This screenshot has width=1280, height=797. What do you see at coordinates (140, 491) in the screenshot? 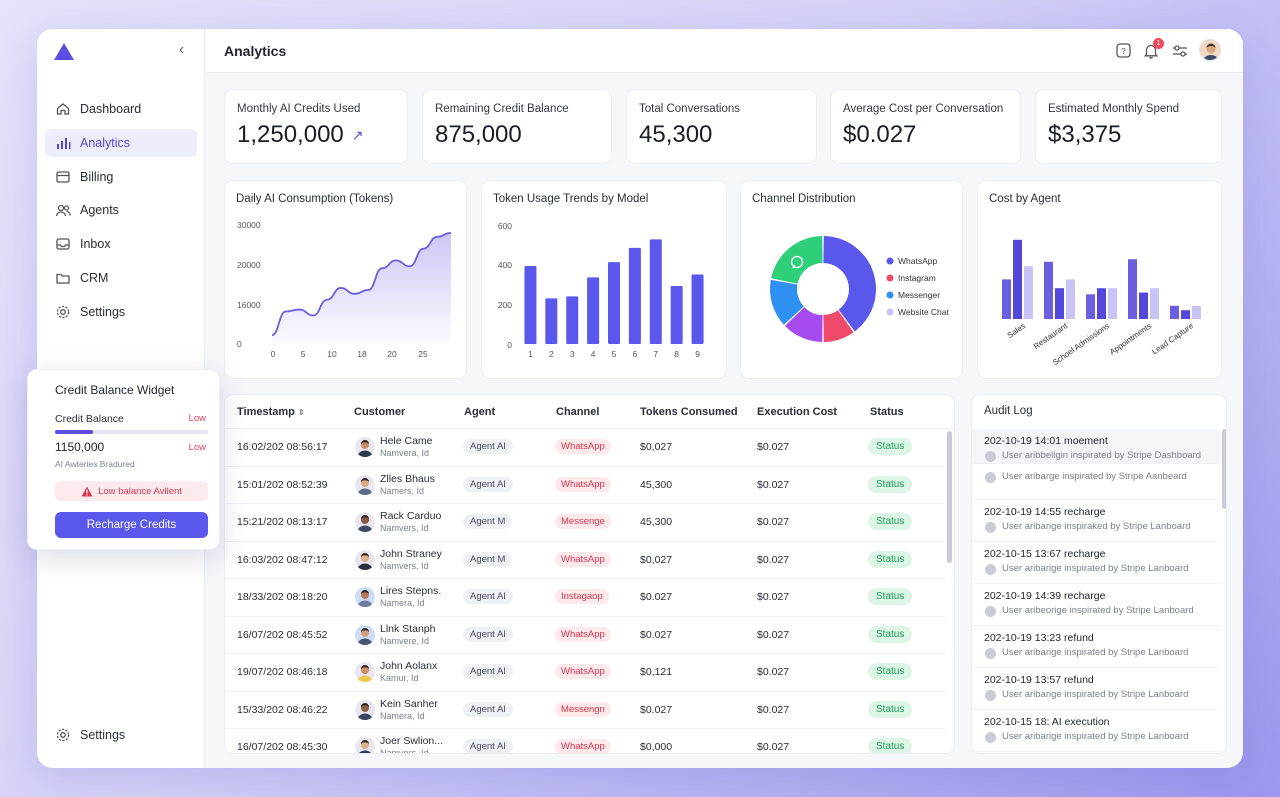
I see `low-balance-alert-text: Low balance Avllent` at bounding box center [140, 491].